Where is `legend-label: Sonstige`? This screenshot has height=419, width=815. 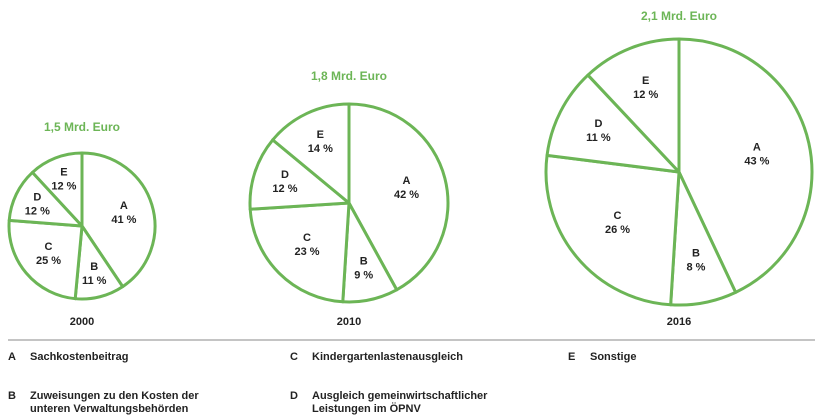 legend-label: Sonstige is located at coordinates (613, 357).